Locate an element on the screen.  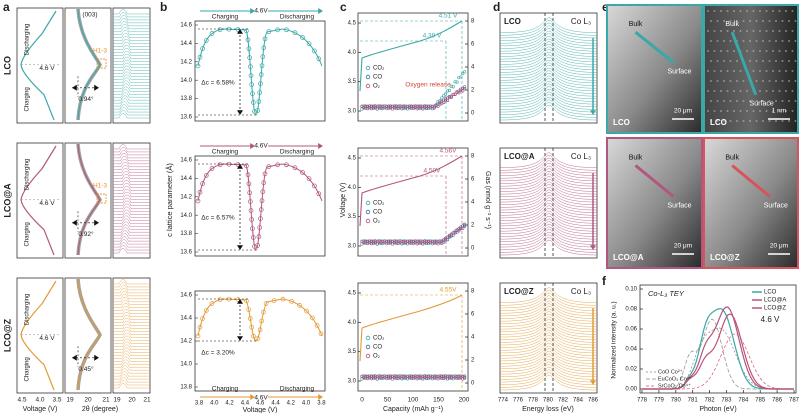
tick-label: 781 is located at coordinates (693, 401).